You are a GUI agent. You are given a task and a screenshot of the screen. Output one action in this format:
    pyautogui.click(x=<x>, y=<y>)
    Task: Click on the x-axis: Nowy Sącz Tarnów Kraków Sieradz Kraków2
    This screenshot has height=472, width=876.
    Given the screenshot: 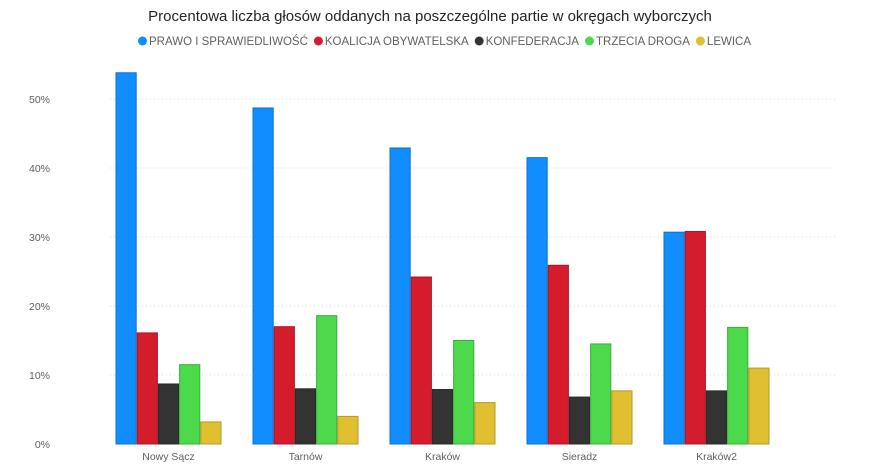 What is the action you would take?
    pyautogui.click(x=439, y=457)
    